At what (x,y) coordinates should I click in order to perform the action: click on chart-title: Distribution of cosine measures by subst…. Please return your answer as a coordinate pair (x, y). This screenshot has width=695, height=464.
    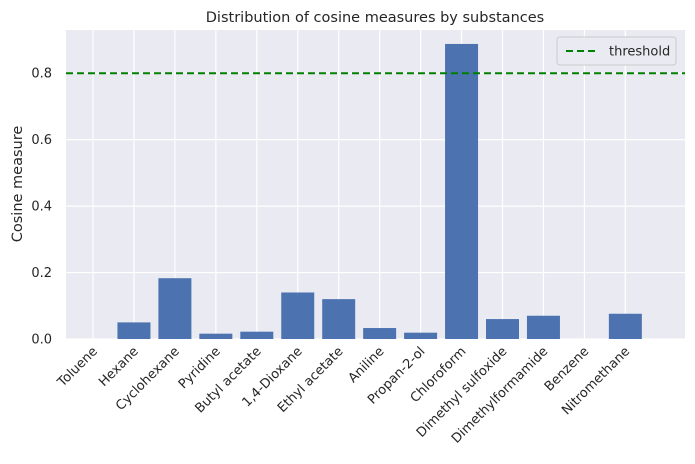
    Looking at the image, I should click on (375, 18).